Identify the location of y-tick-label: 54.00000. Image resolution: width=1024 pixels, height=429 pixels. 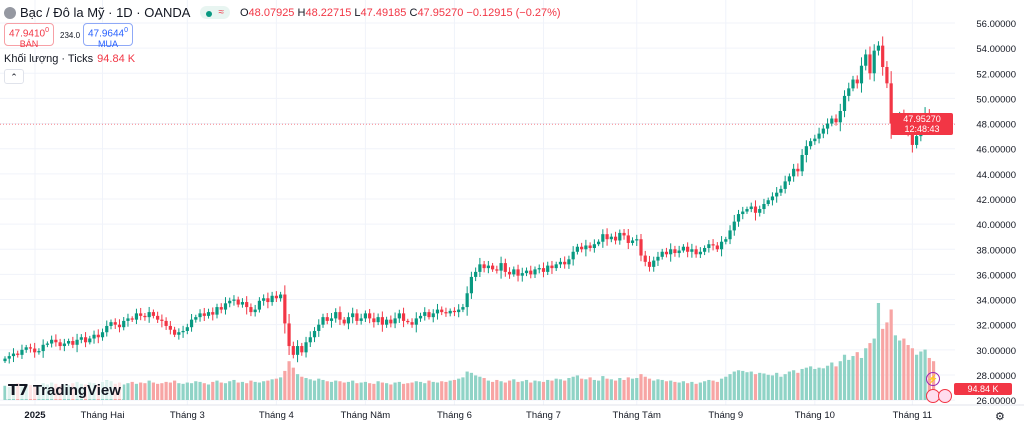
(996, 49).